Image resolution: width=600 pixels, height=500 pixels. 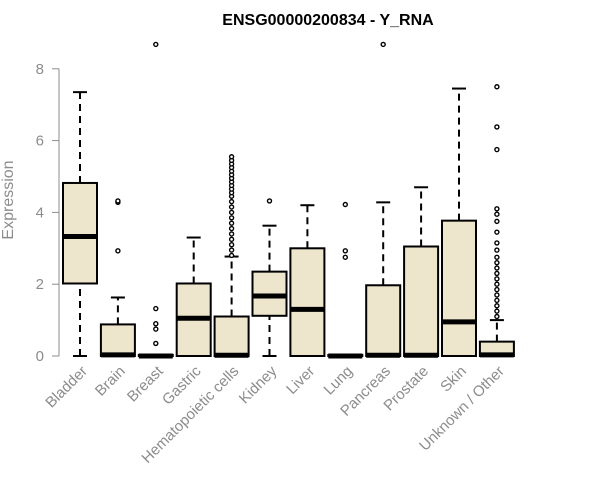 What do you see at coordinates (258, 384) in the screenshot?
I see `x-tick-label: Kidney` at bounding box center [258, 384].